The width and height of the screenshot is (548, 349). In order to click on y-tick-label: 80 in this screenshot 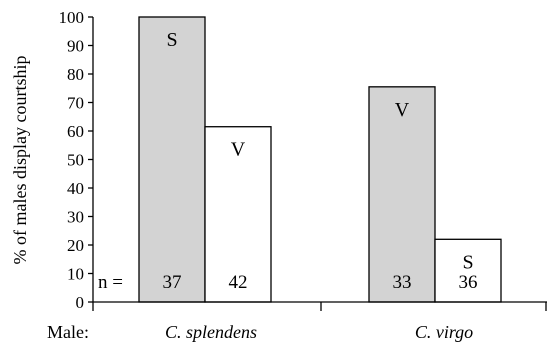, I will do `click(75, 74)`.